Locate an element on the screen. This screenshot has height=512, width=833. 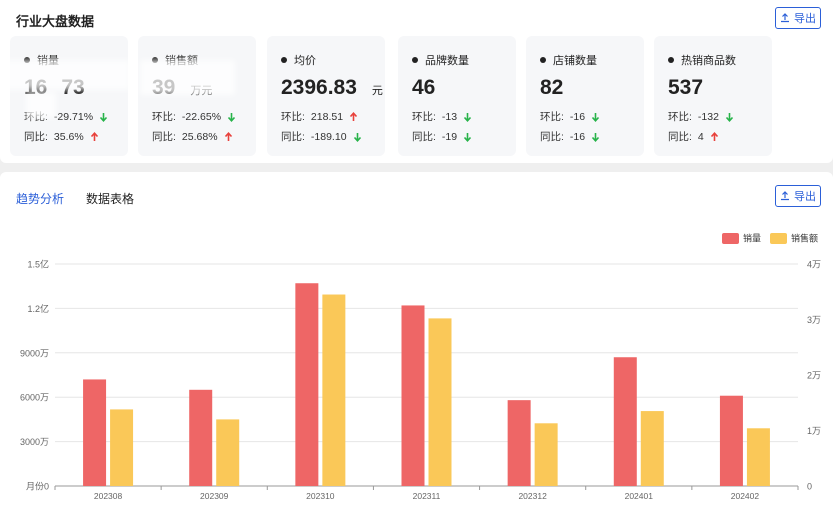
overview-title: 行业大盘数据 is located at coordinates (55, 21).